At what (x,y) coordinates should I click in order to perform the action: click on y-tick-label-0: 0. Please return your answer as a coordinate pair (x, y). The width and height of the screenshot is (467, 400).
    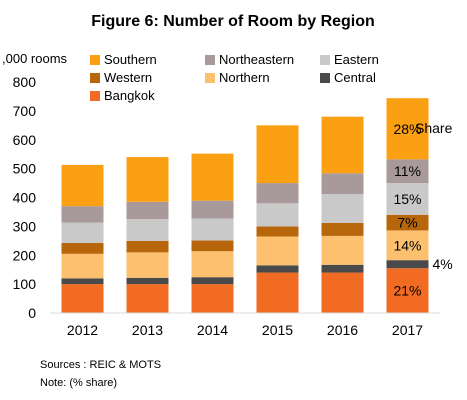
    Looking at the image, I should click on (32, 313).